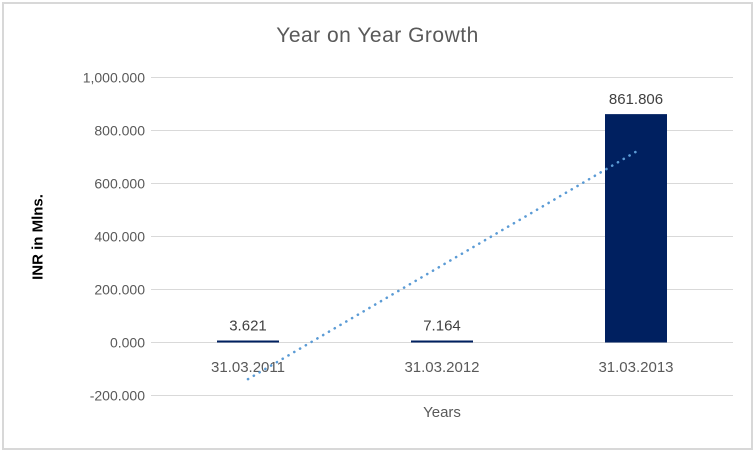 Image resolution: width=755 pixels, height=452 pixels. Describe the element at coordinates (377, 35) in the screenshot. I see `chart-title: Year on Year Growth` at that location.